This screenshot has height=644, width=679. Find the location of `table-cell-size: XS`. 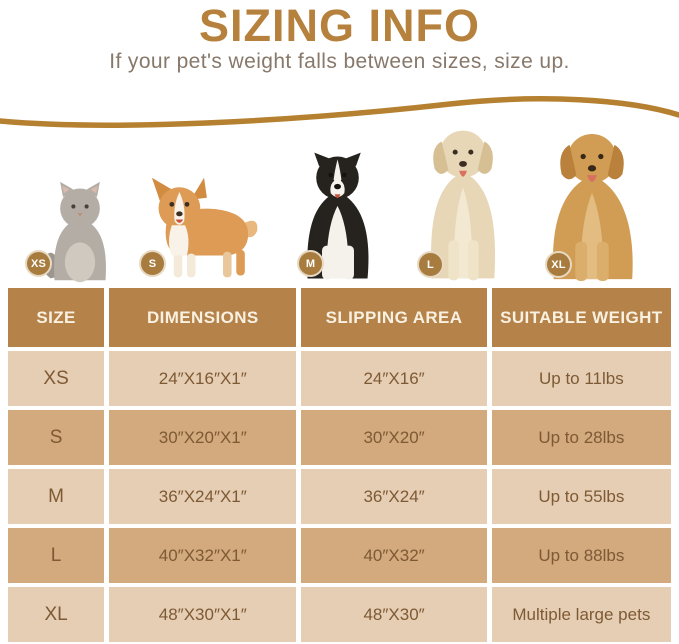

table-cell-size: XS is located at coordinates (56, 378).